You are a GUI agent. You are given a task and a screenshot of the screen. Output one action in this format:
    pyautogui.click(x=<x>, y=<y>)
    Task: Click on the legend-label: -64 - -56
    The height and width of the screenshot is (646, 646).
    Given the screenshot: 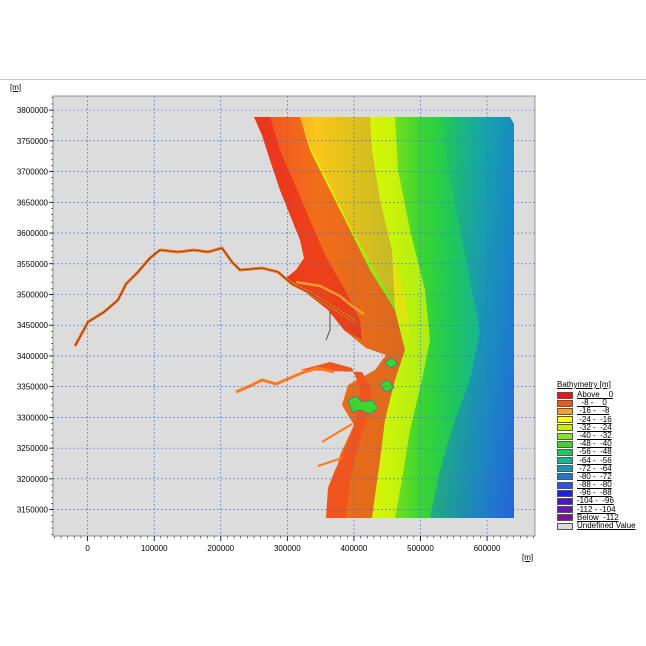 What is the action you would take?
    pyautogui.click(x=594, y=460)
    